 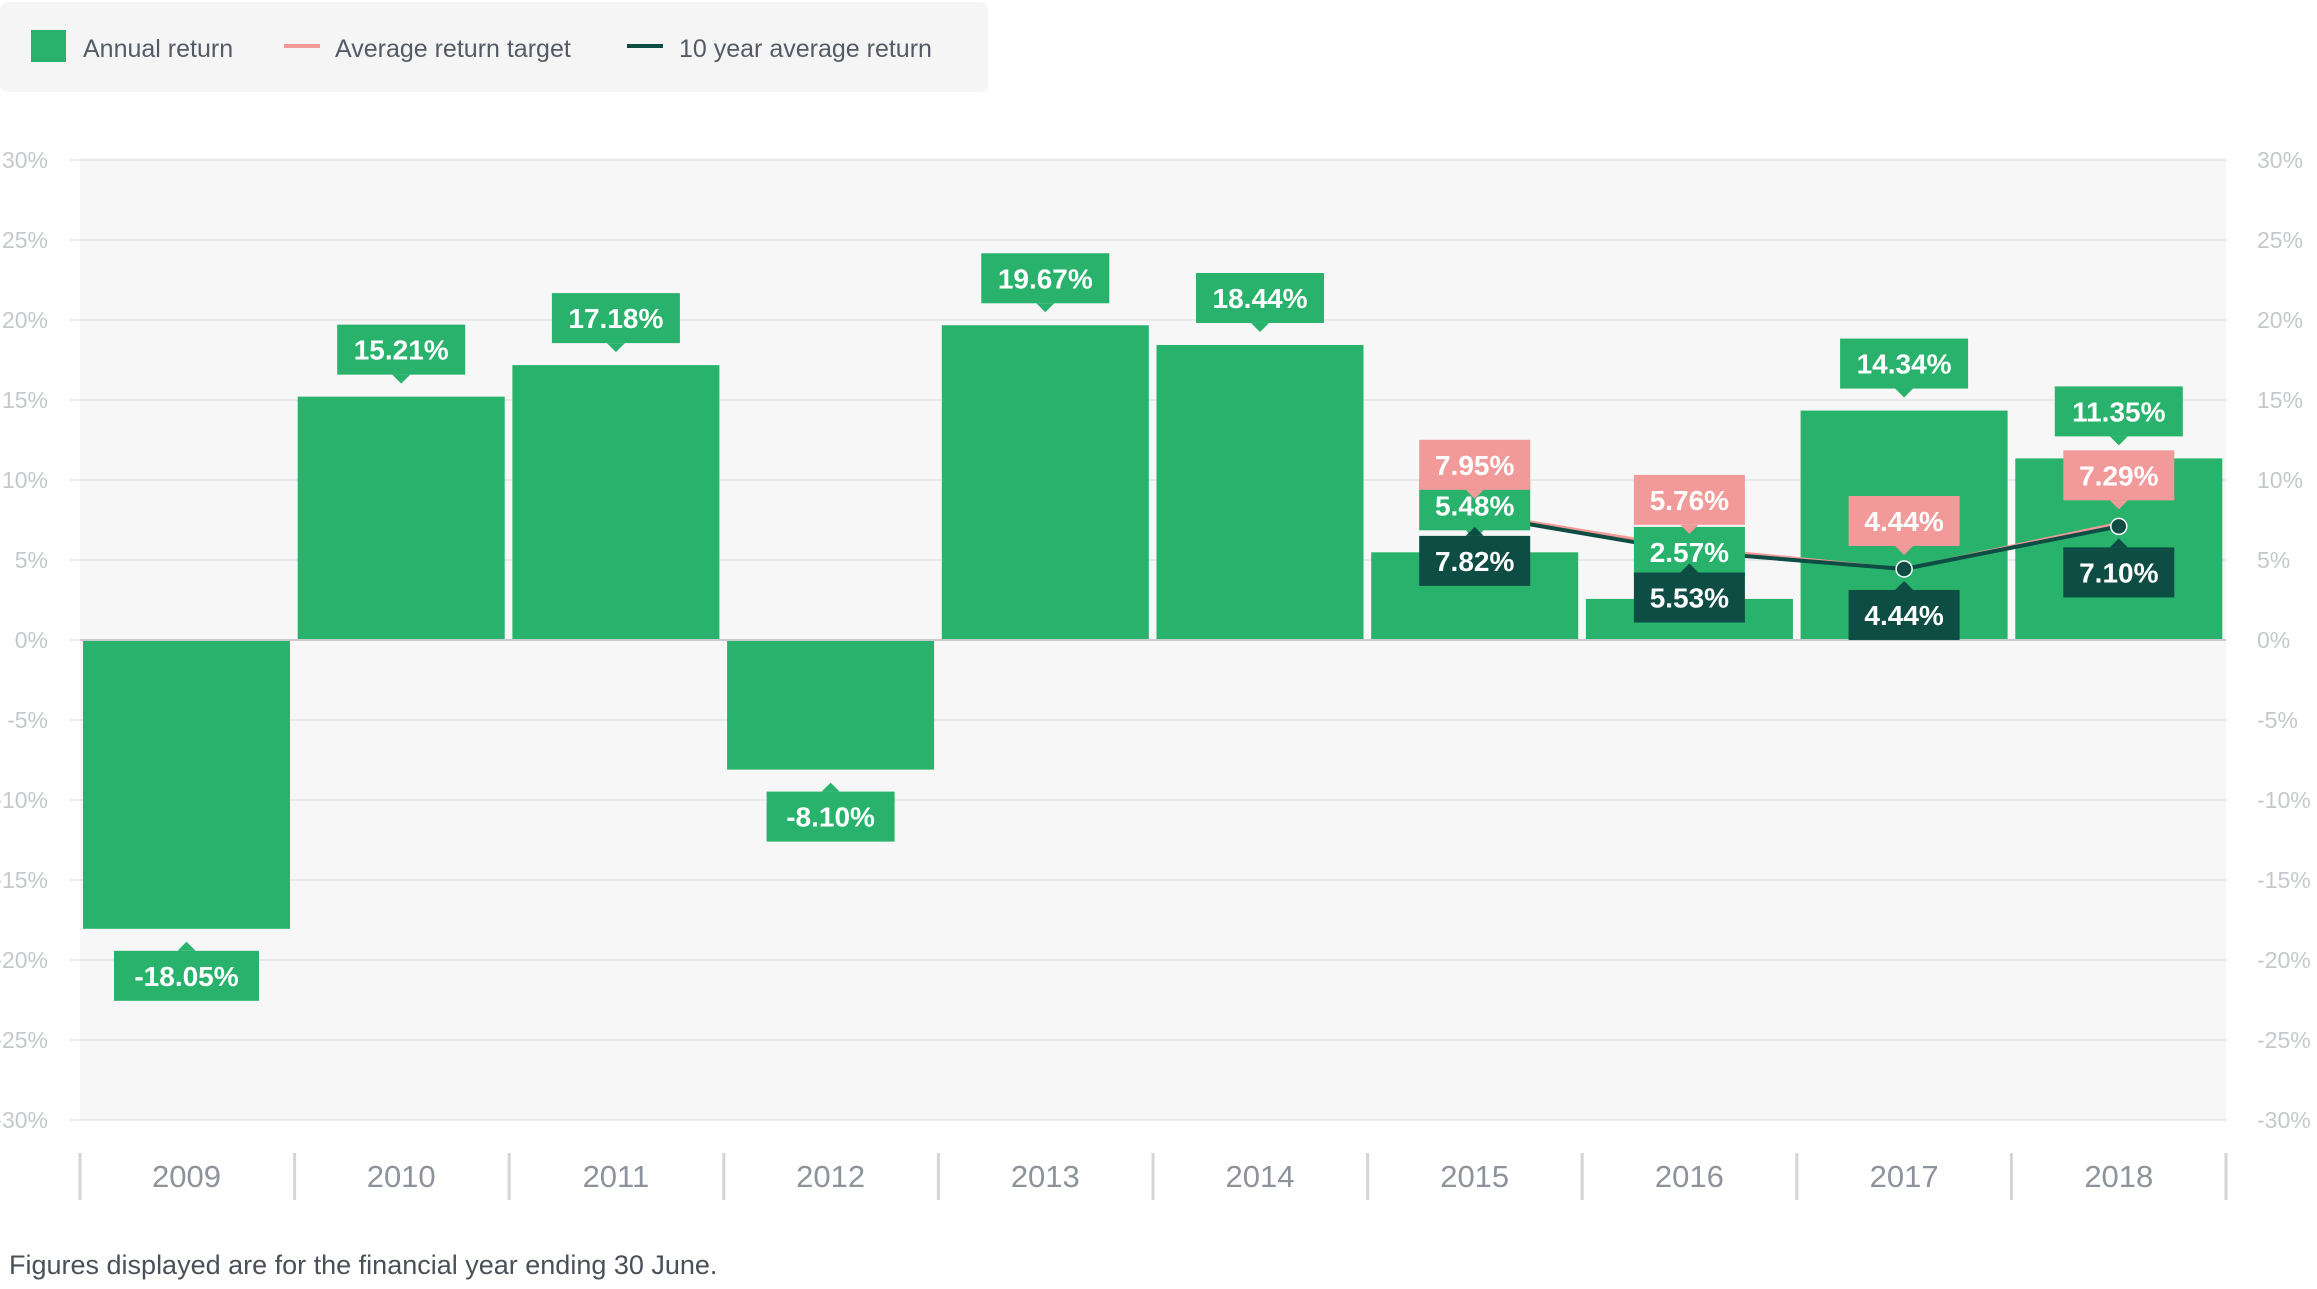 What do you see at coordinates (2280, 160) in the screenshot?
I see `y-tick-label-right: 30%` at bounding box center [2280, 160].